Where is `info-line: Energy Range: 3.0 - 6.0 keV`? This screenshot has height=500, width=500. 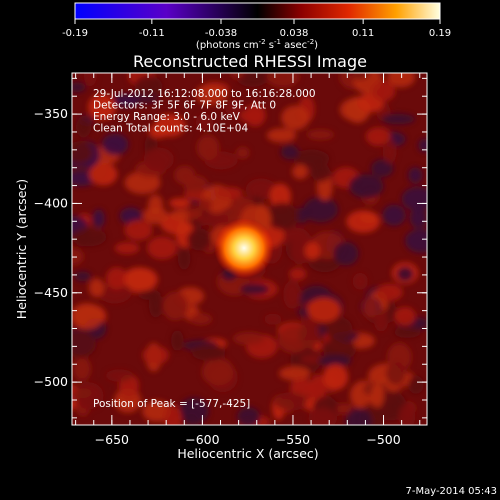
info-line: Energy Range: 3.0 - 6.0 keV is located at coordinates (167, 117).